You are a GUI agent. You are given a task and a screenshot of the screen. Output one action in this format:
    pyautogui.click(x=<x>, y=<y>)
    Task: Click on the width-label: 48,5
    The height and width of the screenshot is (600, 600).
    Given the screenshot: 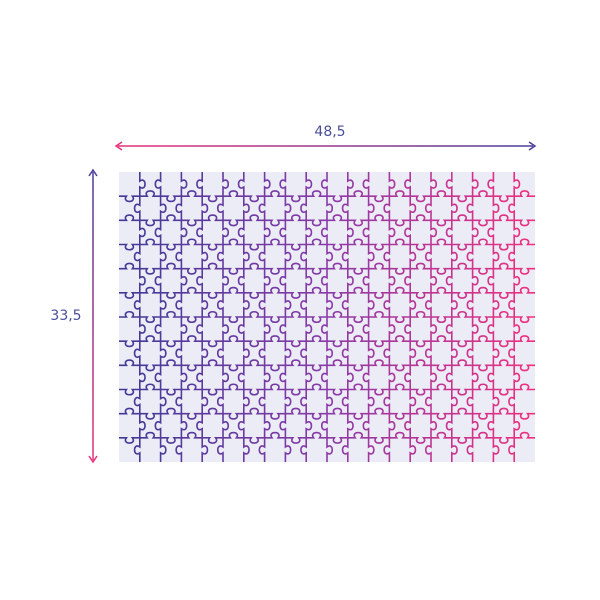 What is the action you would take?
    pyautogui.click(x=329, y=132)
    